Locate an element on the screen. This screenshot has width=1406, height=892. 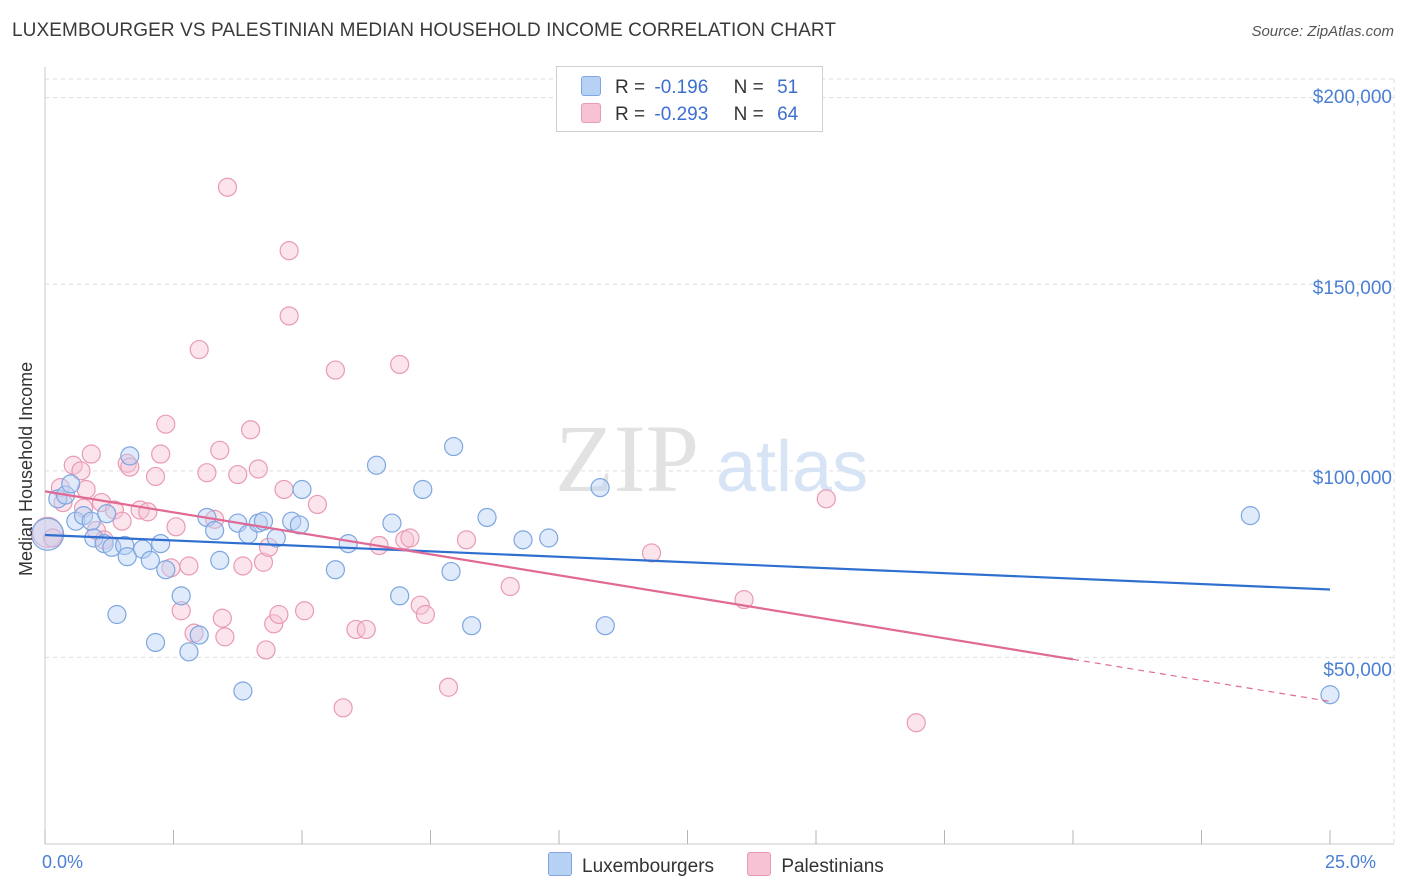
y-tick-label: $200,000 is located at coordinates (1352, 97).